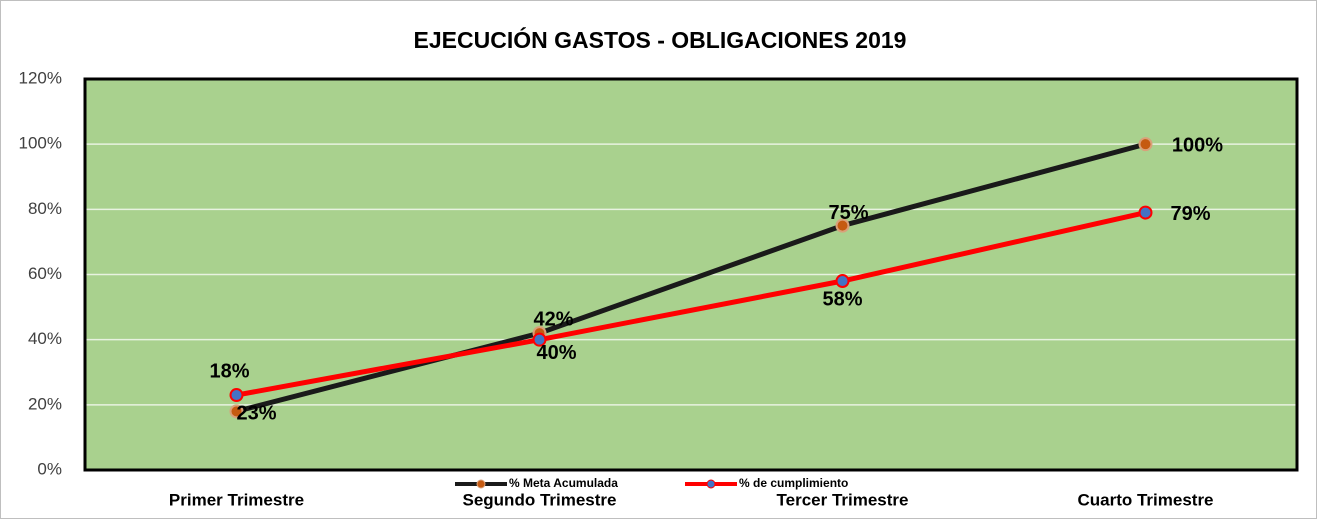  What do you see at coordinates (229, 372) in the screenshot?
I see `data-label: 18%` at bounding box center [229, 372].